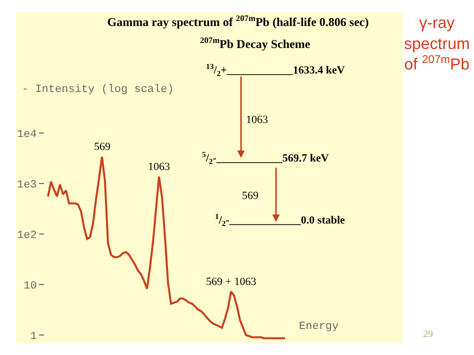 The image size is (474, 355). I want to click on text: $^{13}$/$_{2}$+____________1633.4 keV, so click(275, 70).